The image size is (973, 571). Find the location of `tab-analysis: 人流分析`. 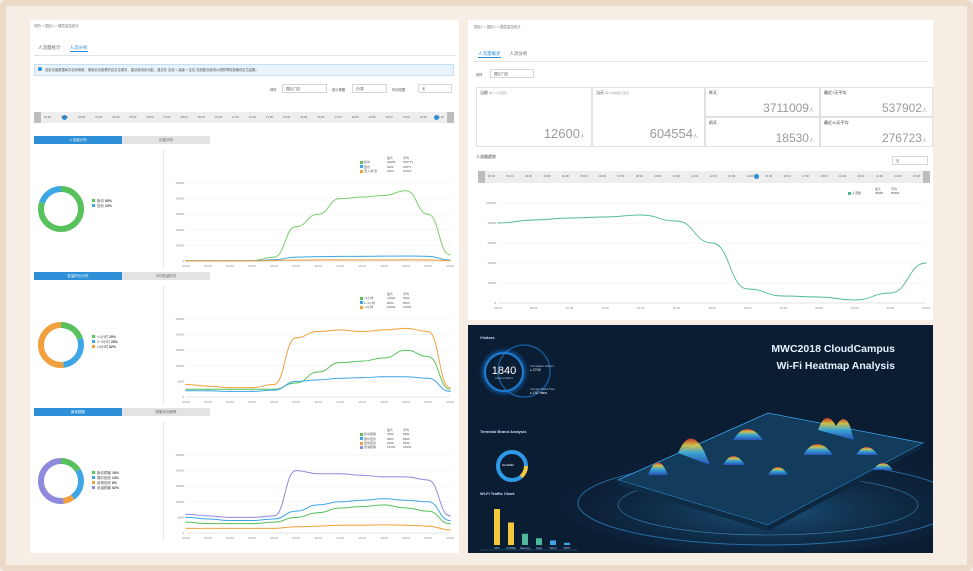

tab-analysis: 人流分析 is located at coordinates (518, 53).